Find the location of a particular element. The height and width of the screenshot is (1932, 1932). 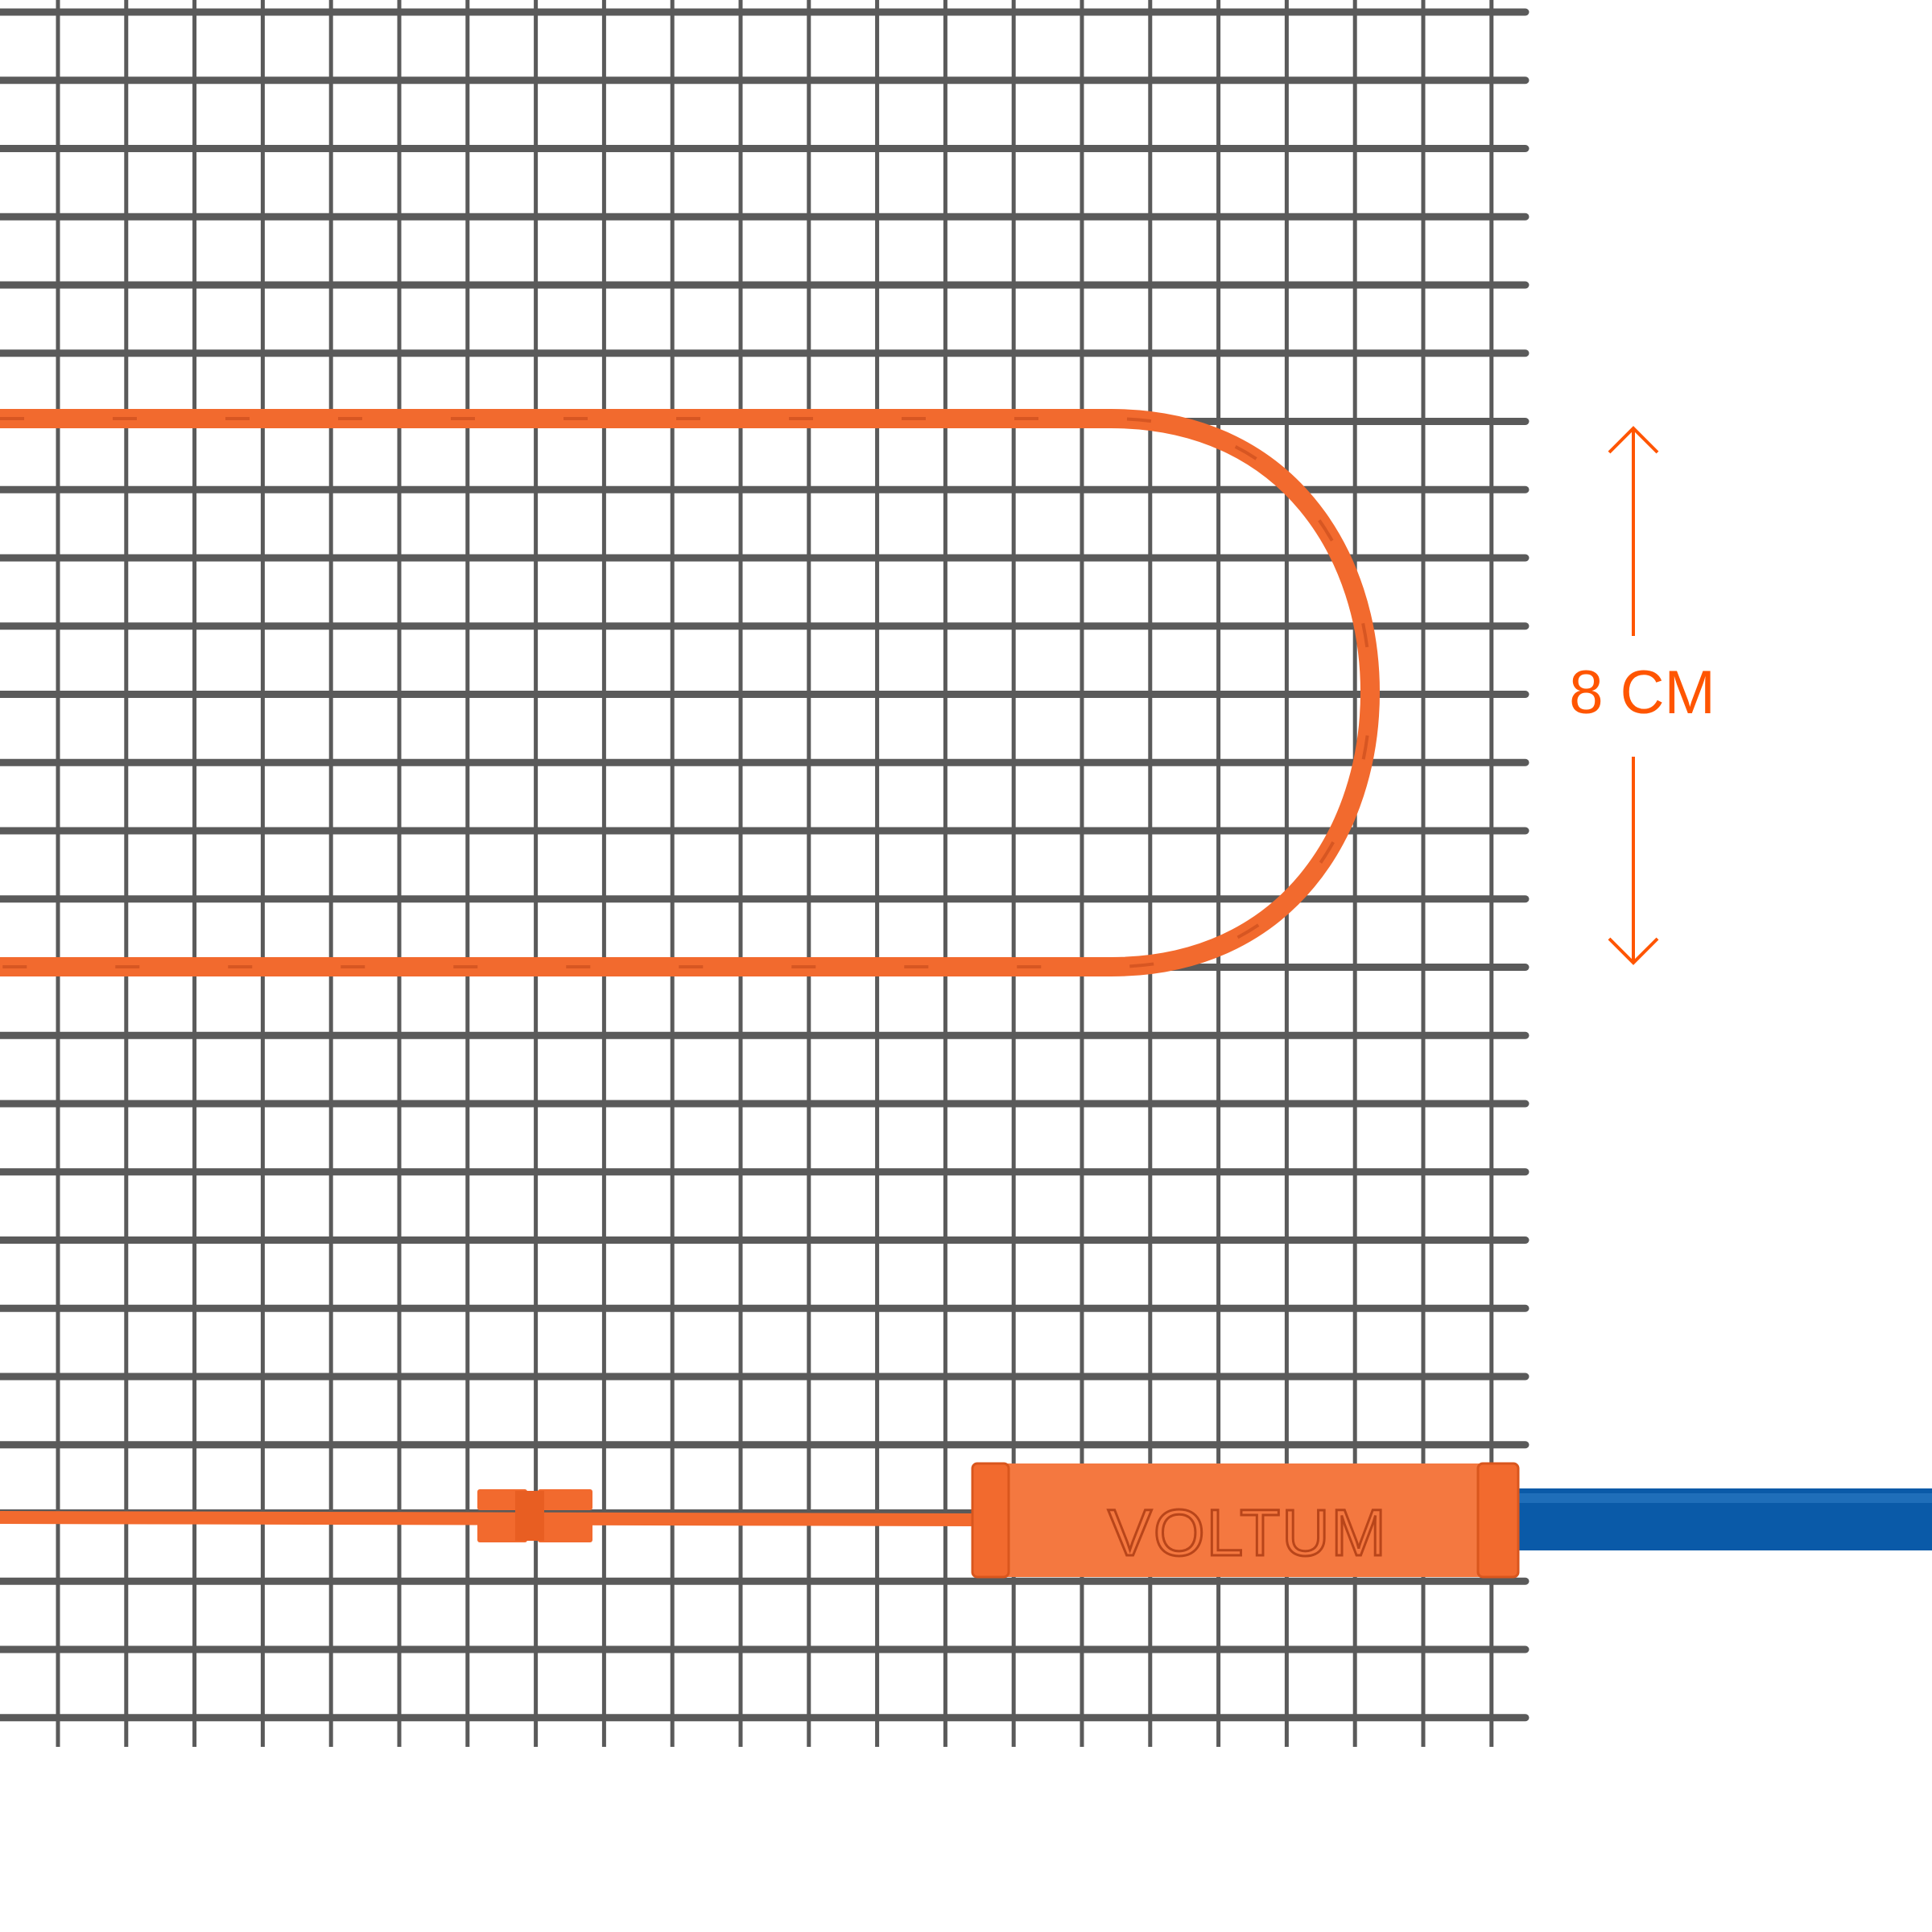

cable-clip is located at coordinates (534, 1515).